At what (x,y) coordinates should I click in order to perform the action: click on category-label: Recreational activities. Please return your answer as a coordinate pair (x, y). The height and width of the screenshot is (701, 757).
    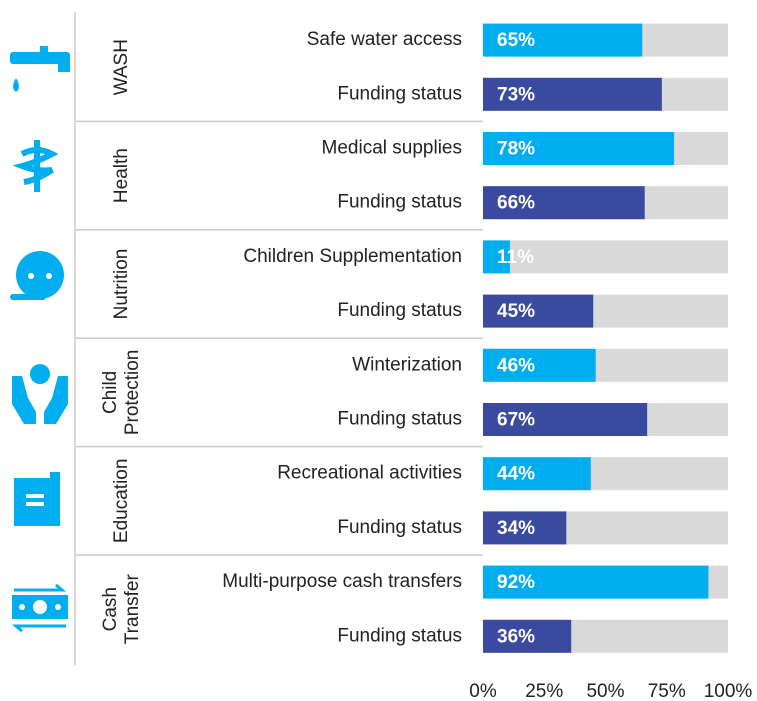
    Looking at the image, I should click on (369, 473).